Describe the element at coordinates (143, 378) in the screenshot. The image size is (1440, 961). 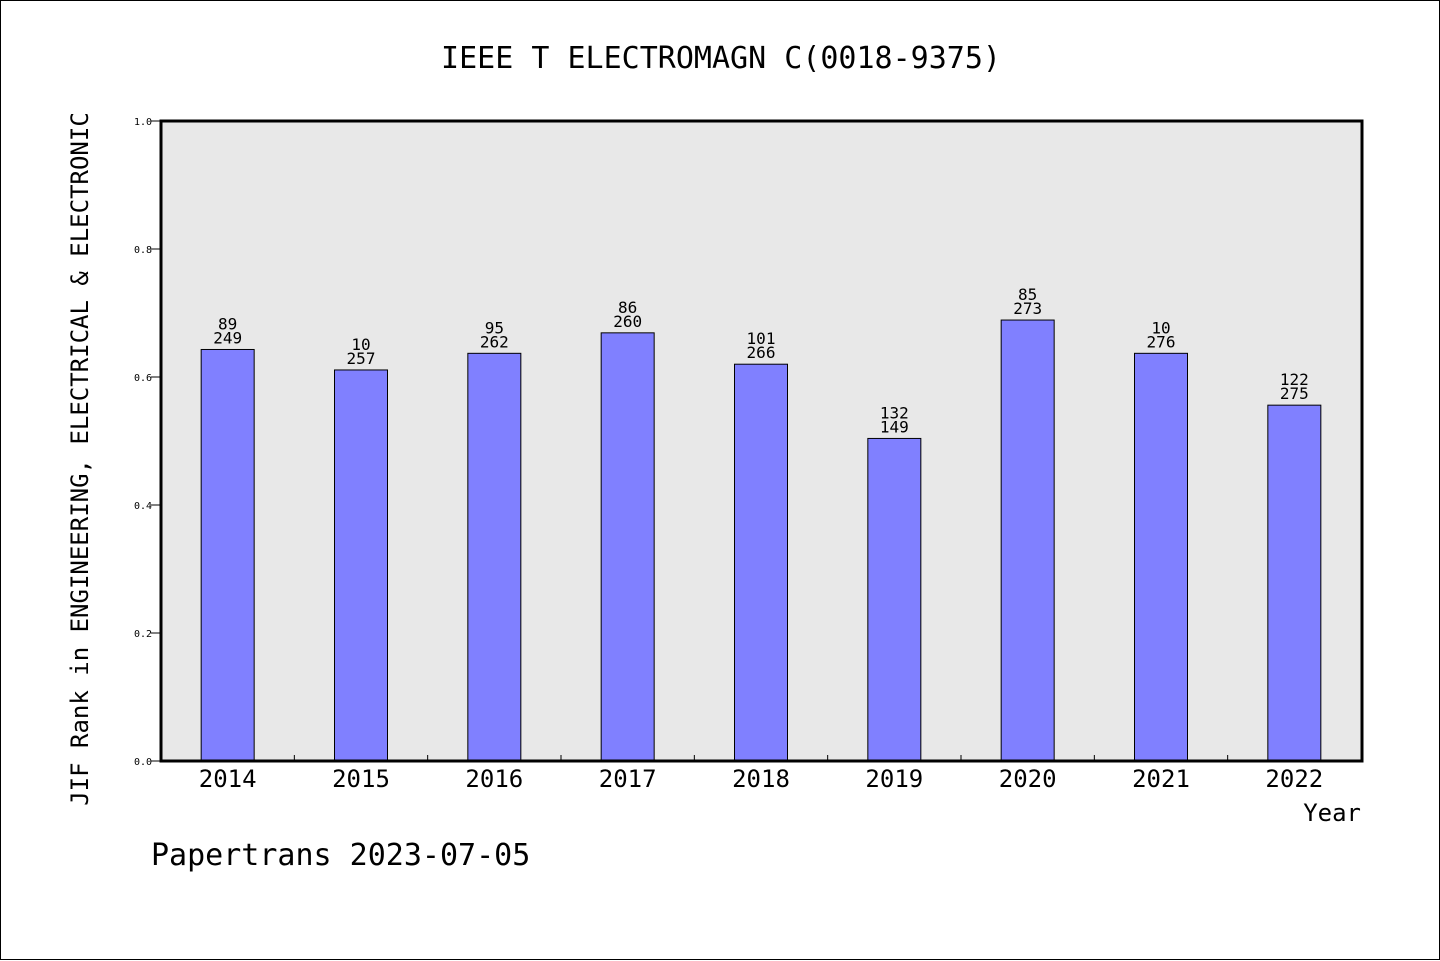
I see `y-tick-label: 0.6` at that location.